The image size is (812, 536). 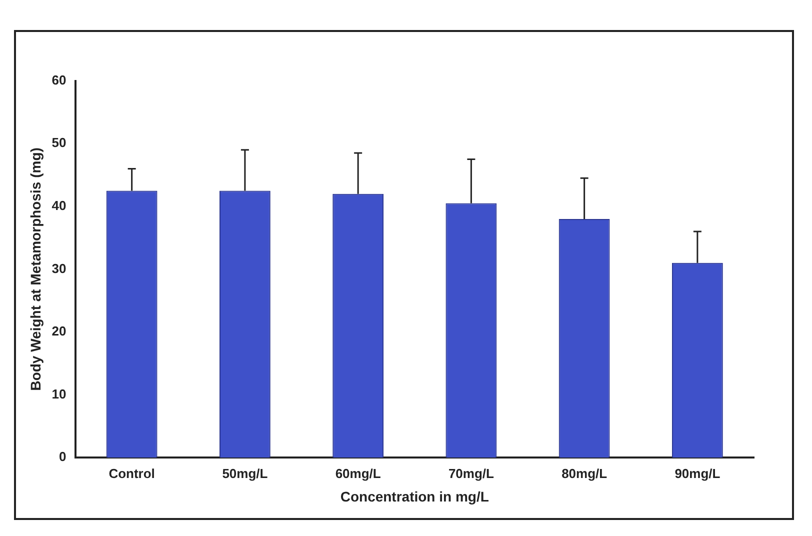 What do you see at coordinates (59, 394) in the screenshot?
I see `y-tick-label: 10` at bounding box center [59, 394].